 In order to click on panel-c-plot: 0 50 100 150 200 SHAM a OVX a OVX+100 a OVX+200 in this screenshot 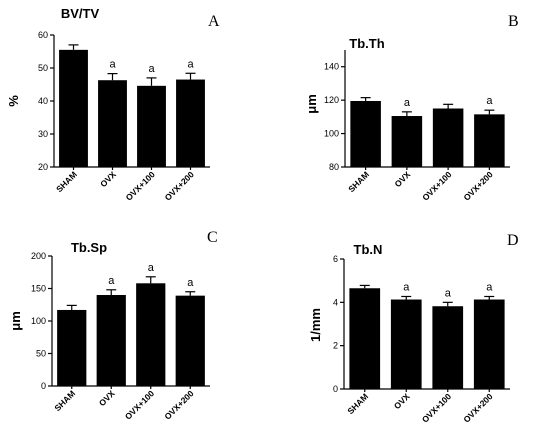, I will do `click(120, 336)`.